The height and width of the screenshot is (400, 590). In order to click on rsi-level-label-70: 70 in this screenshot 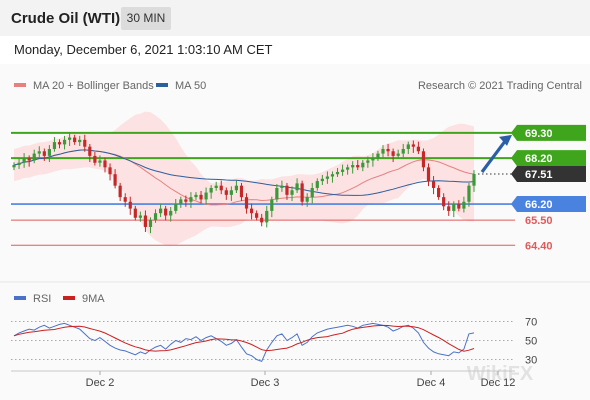, I will do `click(531, 323)`.